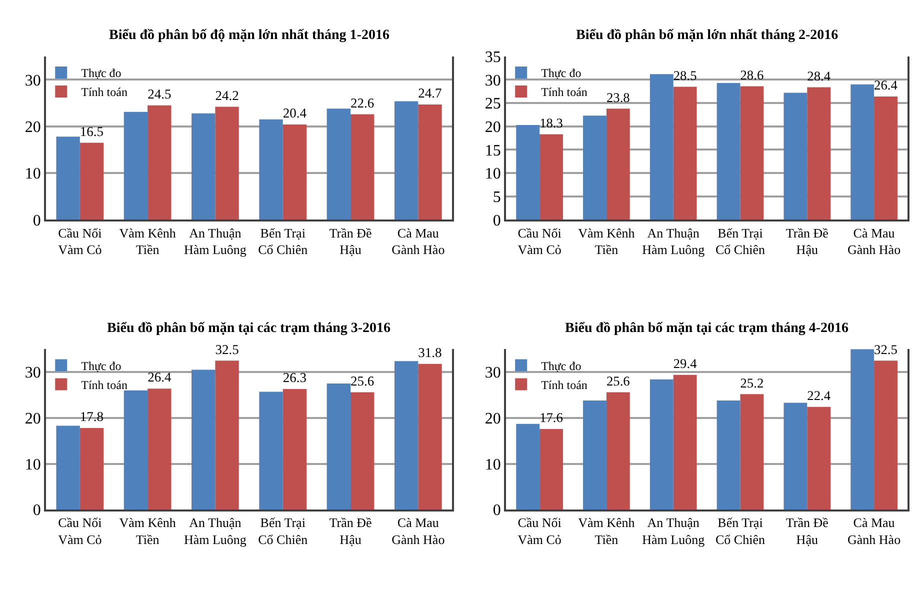 The height and width of the screenshot is (600, 922). What do you see at coordinates (92, 131) in the screenshot?
I see `data-label: 16.5` at bounding box center [92, 131].